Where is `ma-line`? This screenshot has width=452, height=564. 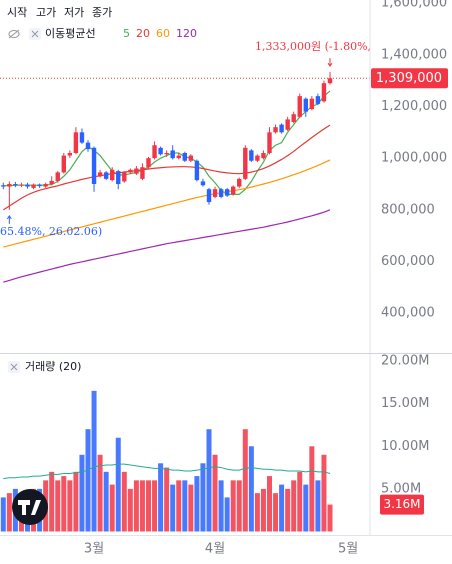 ma-line is located at coordinates (167, 203).